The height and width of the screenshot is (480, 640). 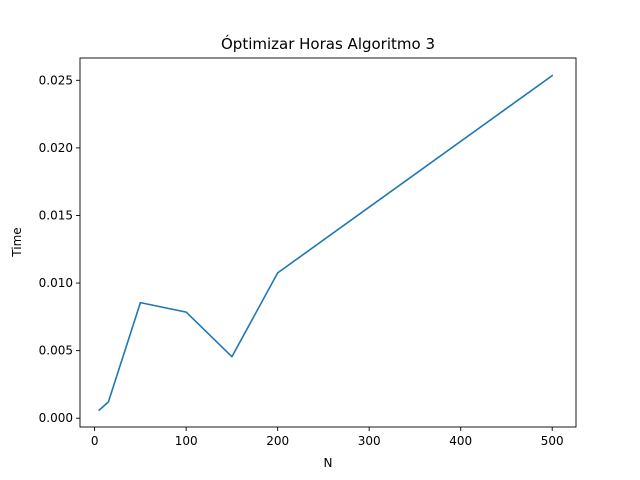 What do you see at coordinates (328, 43) in the screenshot?
I see `chart-title: Óptimizar Horas Algoritmo 3` at bounding box center [328, 43].